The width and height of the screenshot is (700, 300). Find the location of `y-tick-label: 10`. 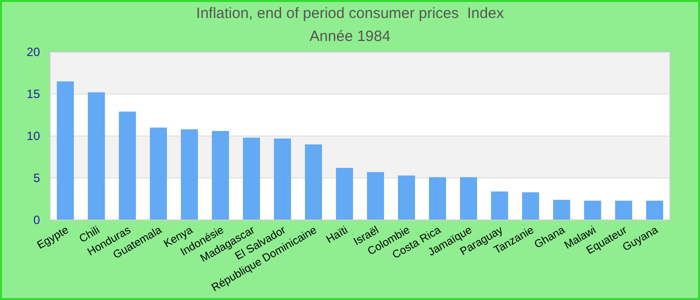

y-tick-label: 10 is located at coordinates (33, 136).